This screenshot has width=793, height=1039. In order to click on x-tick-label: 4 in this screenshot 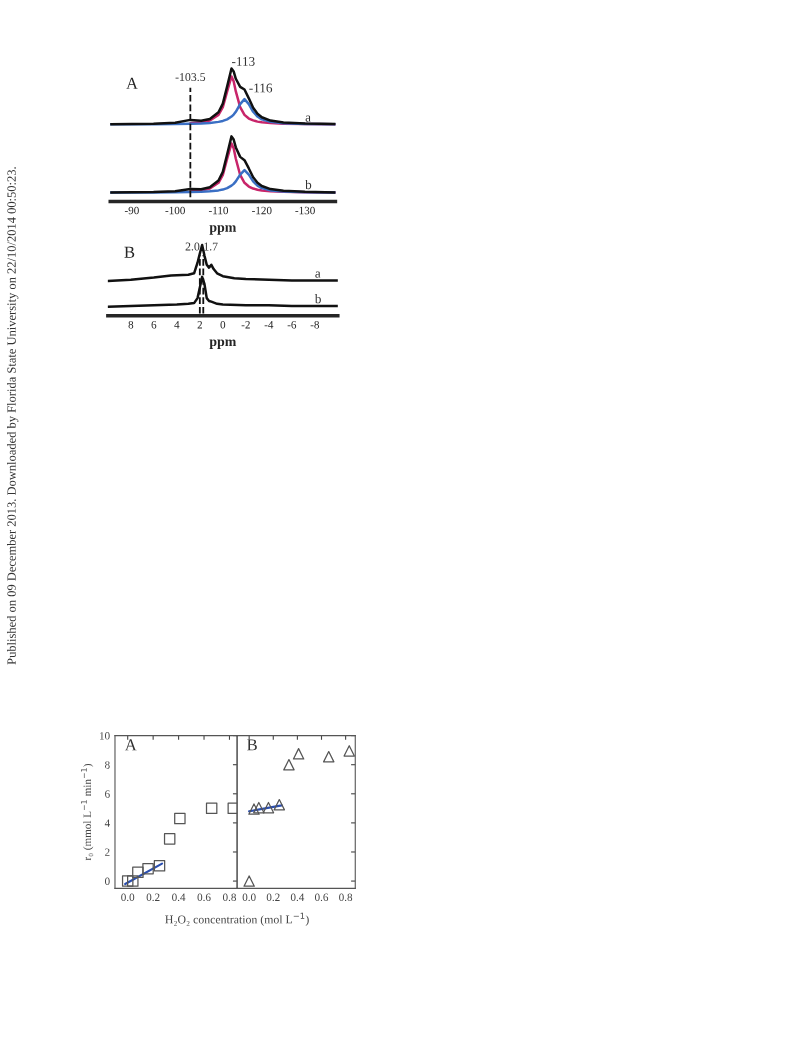, I will do `click(177, 325)`.